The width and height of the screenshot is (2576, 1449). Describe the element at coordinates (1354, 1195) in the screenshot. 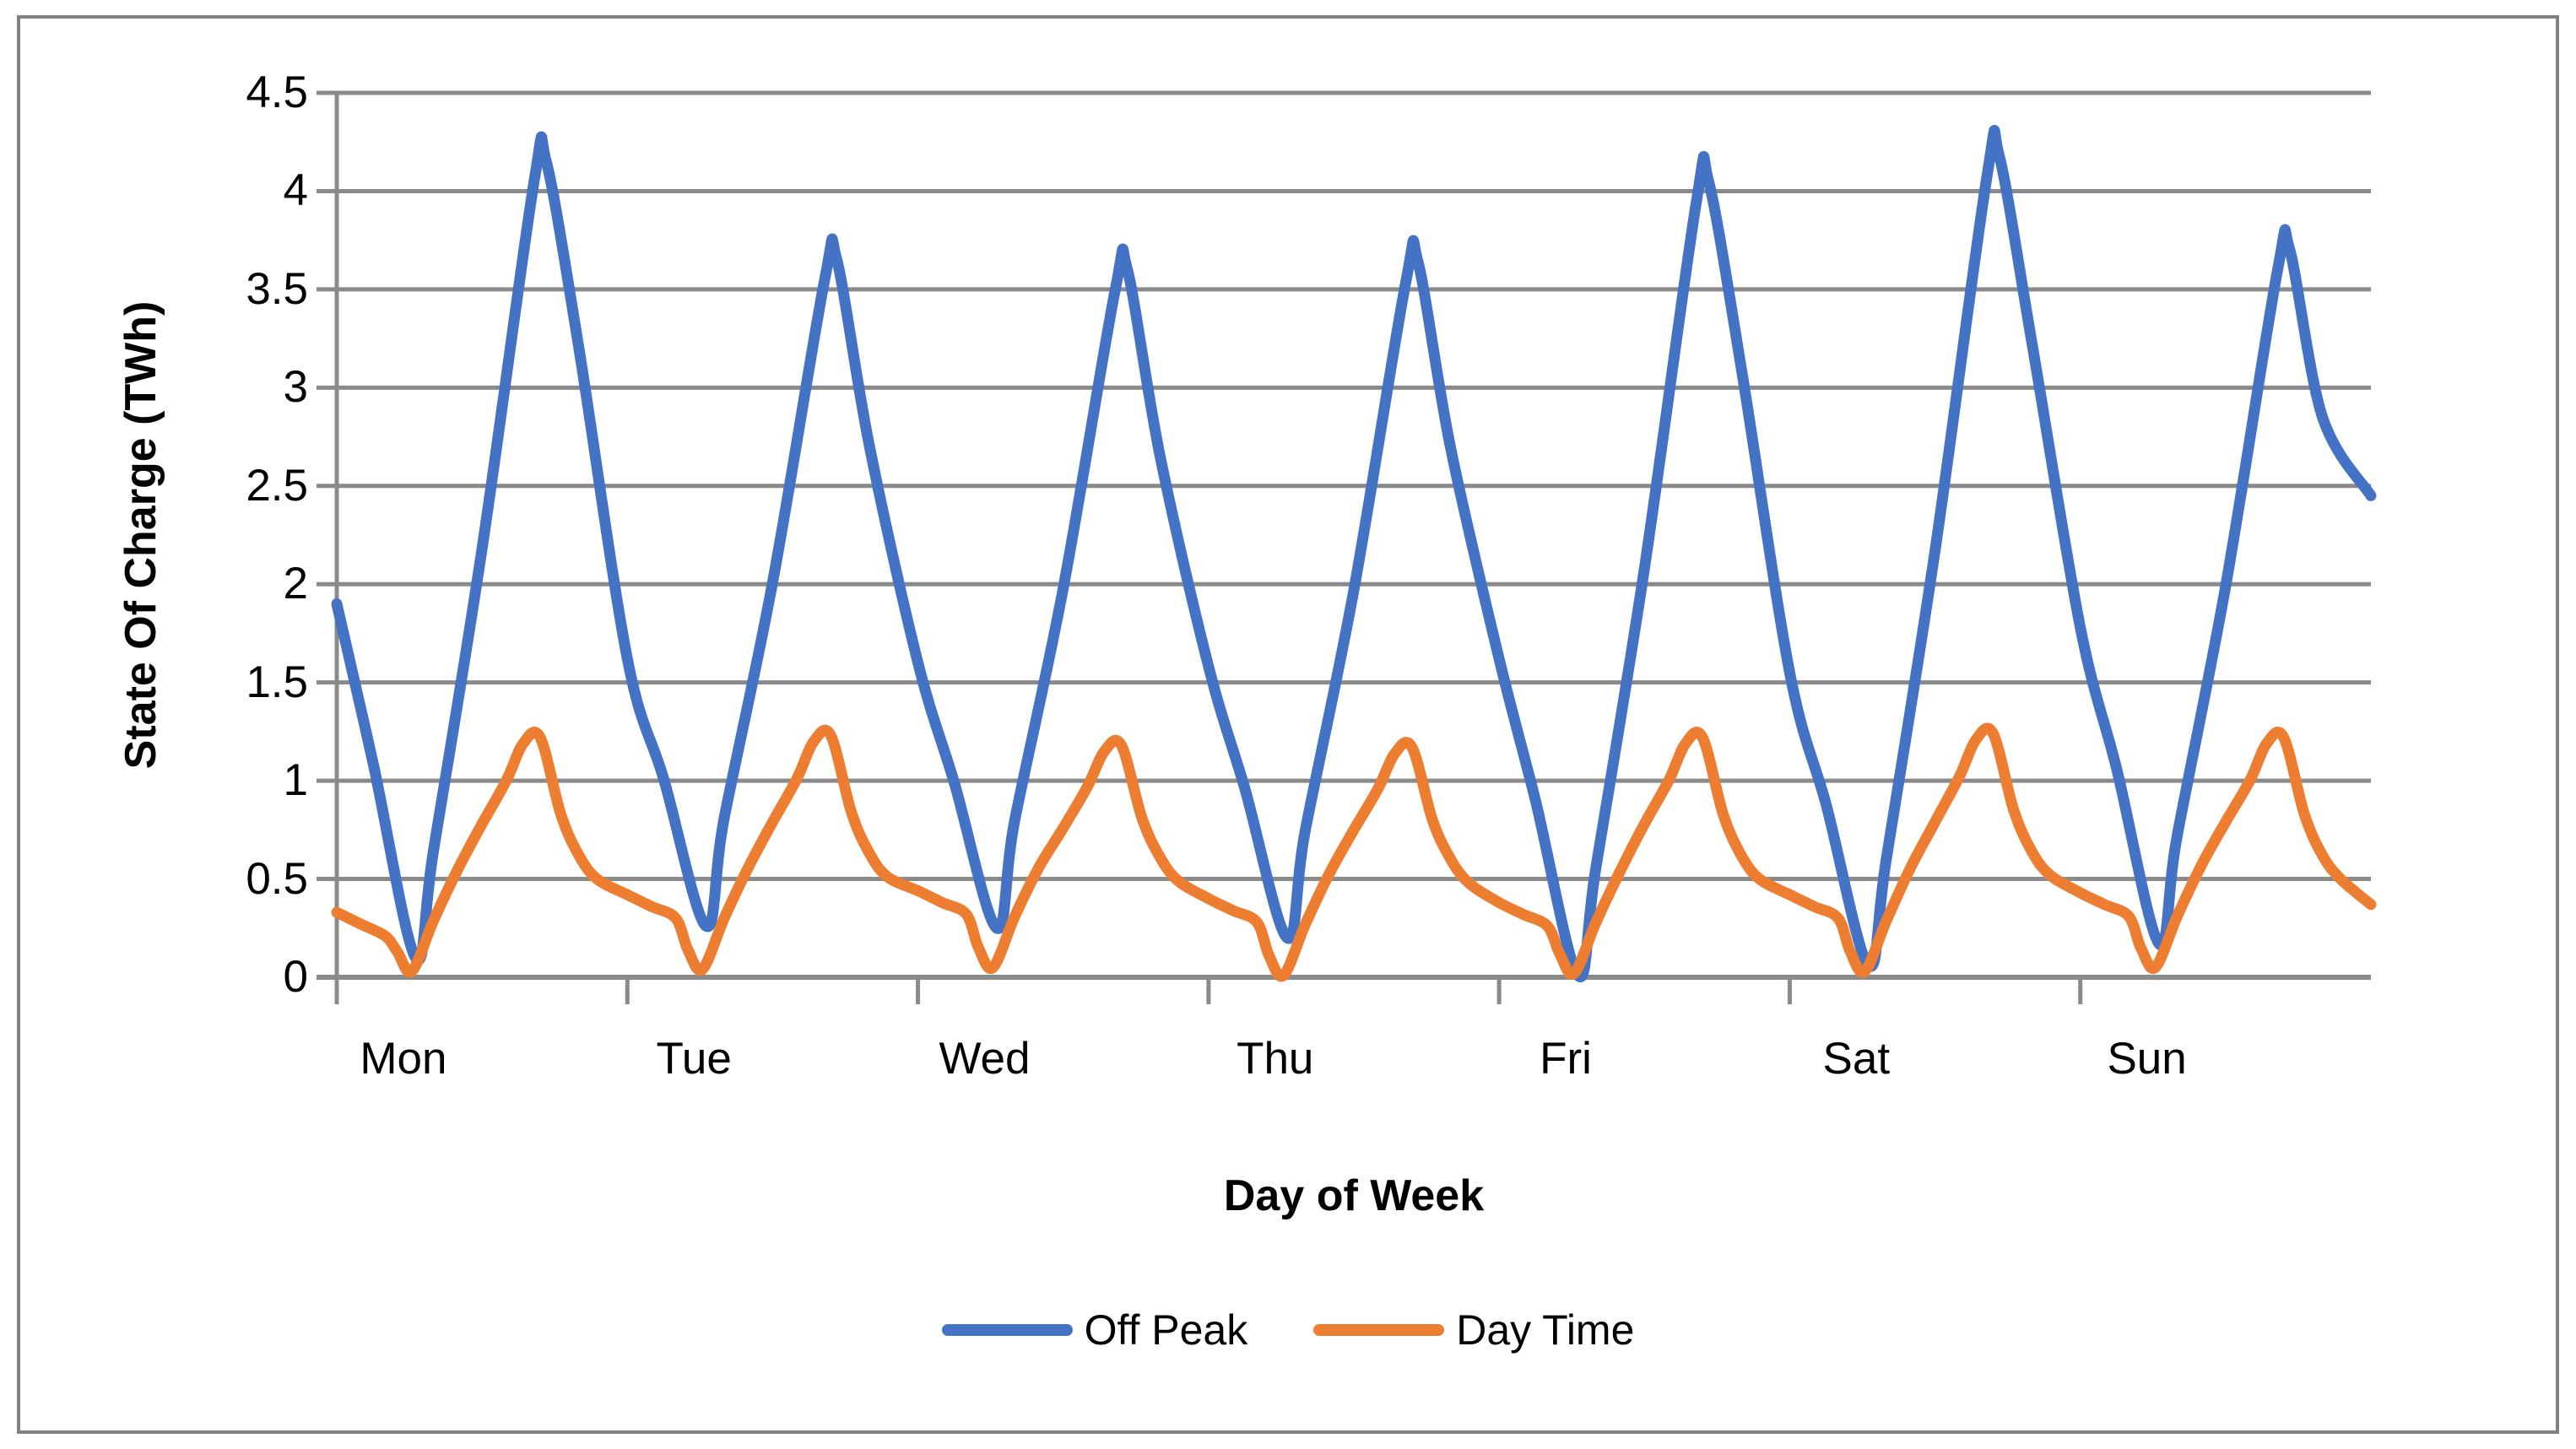

I see `x-axis-title: Day of Week` at that location.